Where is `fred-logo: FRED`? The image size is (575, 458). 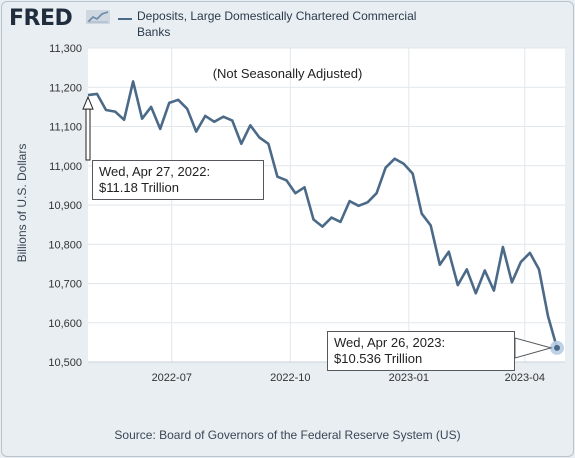 fred-logo: FRED is located at coordinates (41, 18).